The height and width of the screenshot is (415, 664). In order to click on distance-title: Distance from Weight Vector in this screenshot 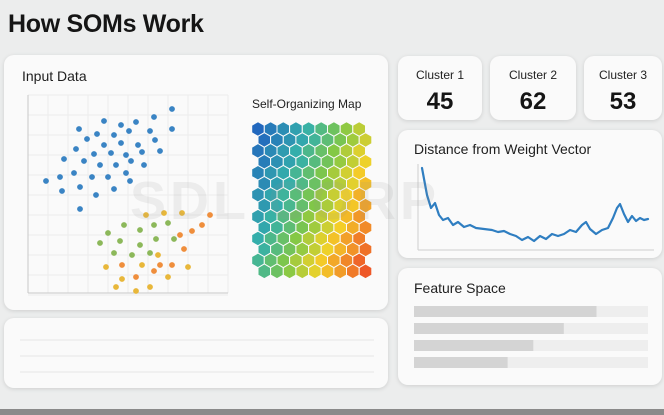, I will do `click(503, 149)`.